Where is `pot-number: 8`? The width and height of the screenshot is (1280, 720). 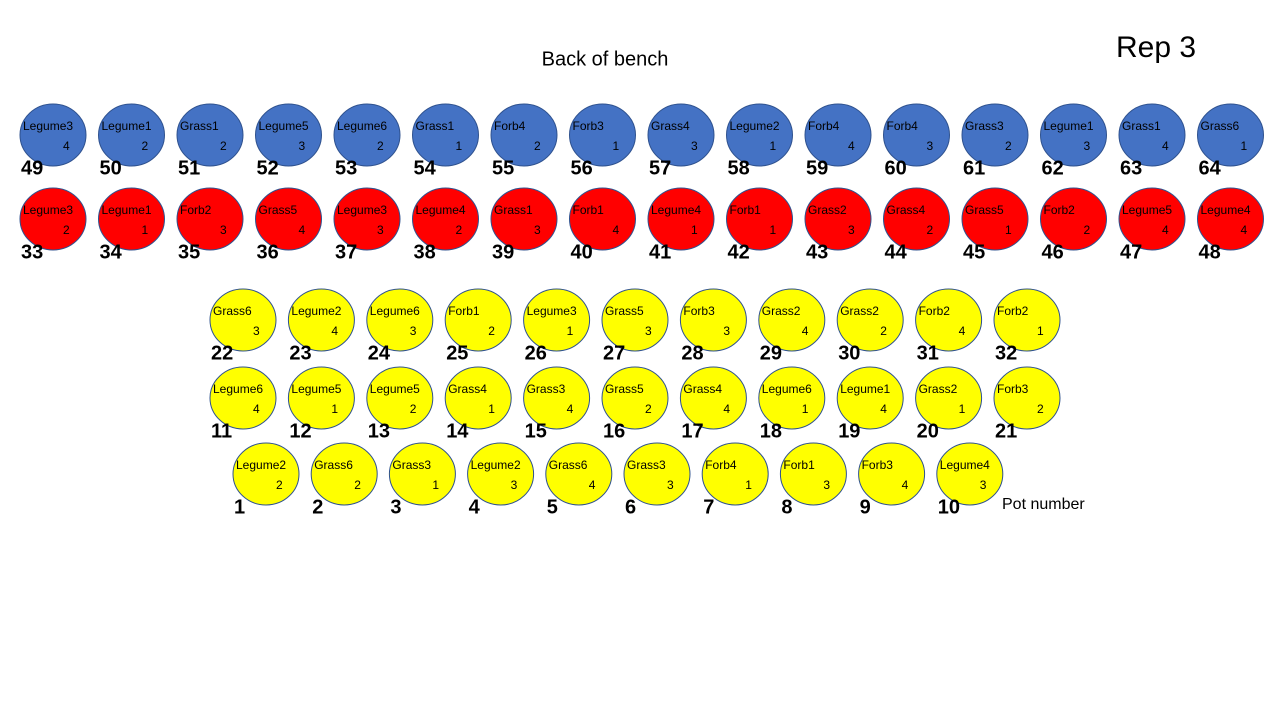
pot-number: 8 is located at coordinates (786, 507).